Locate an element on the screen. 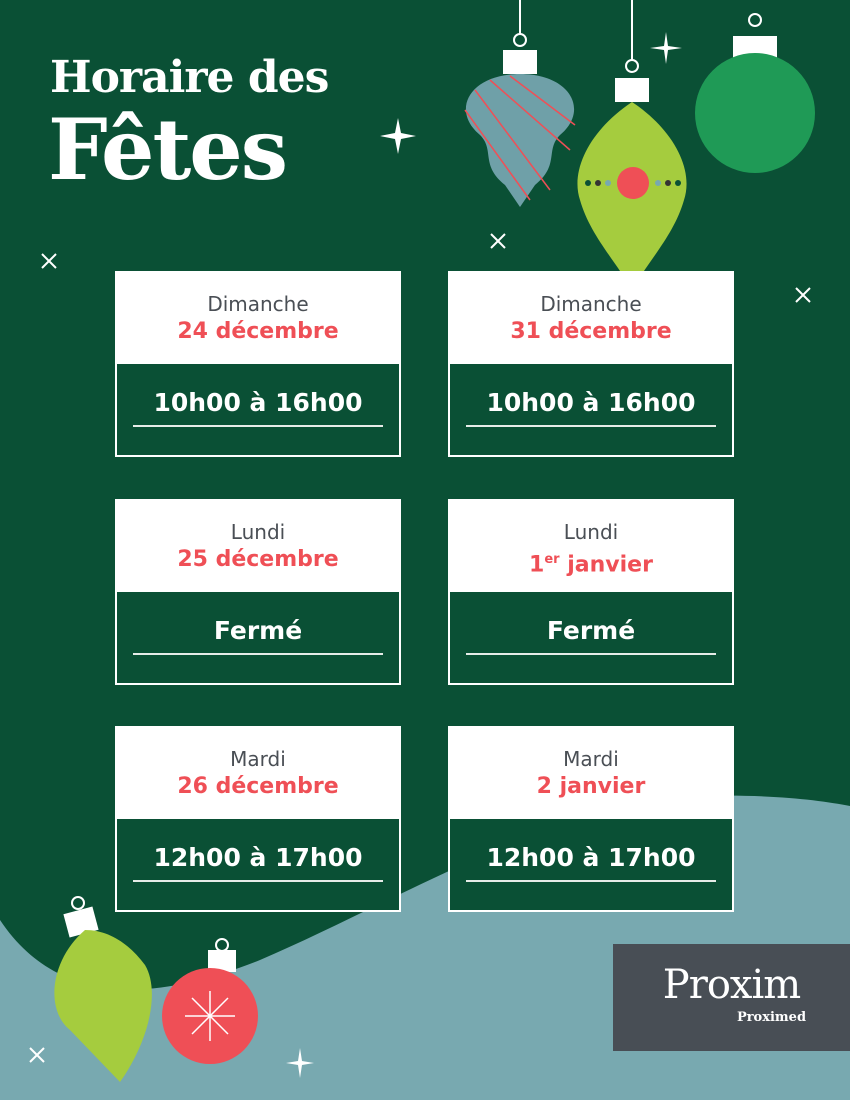  schedule-card: Dimanche 24 décembre 10h00 à 16h00 is located at coordinates (258, 364).